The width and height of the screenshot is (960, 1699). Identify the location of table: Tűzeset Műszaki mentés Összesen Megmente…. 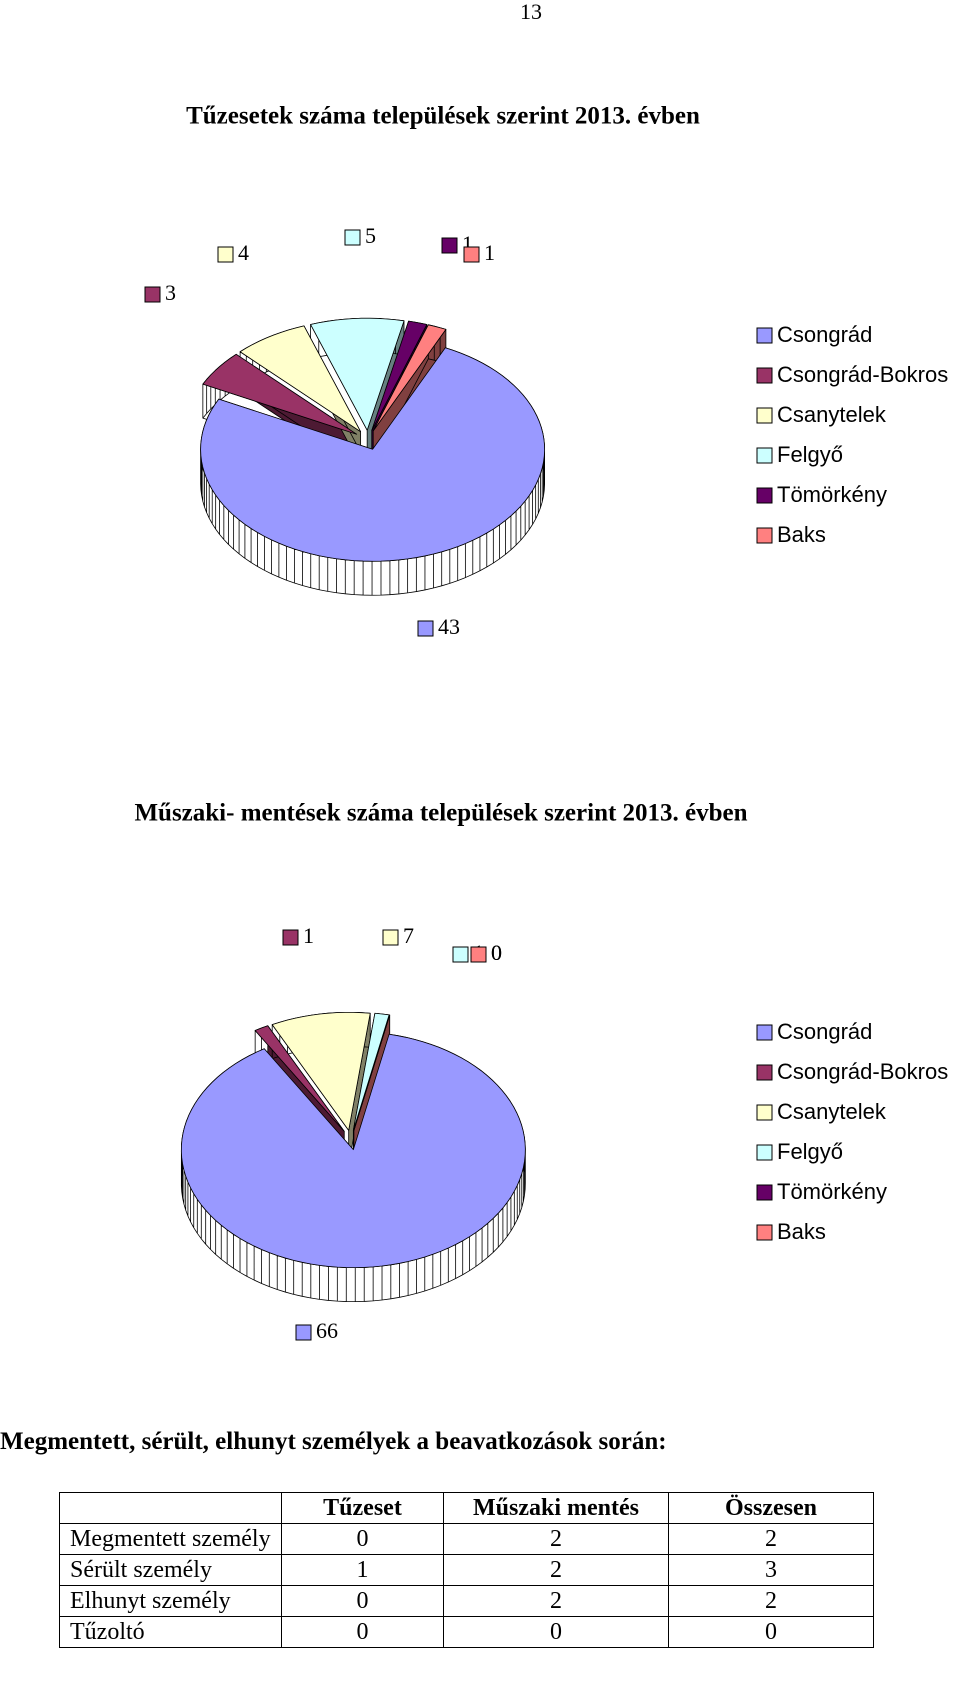
(466, 1570).